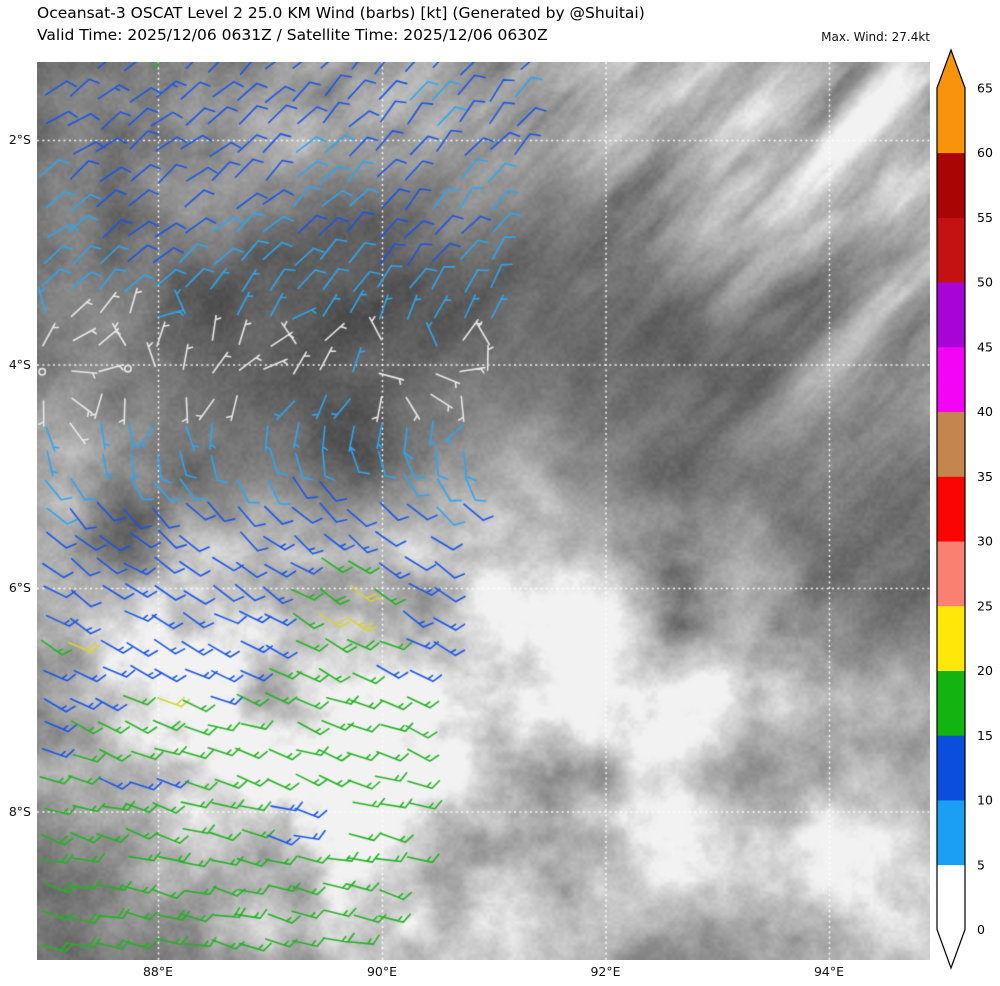 The width and height of the screenshot is (1000, 986). Describe the element at coordinates (605, 971) in the screenshot. I see `lon-tick-label: 92°E` at that location.